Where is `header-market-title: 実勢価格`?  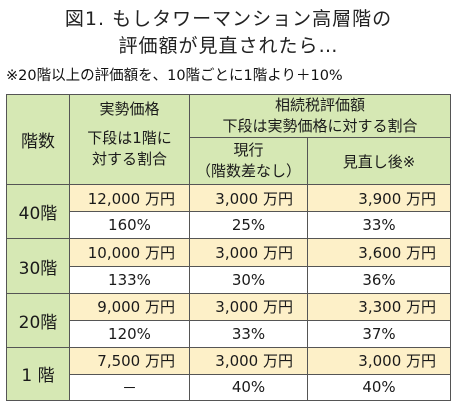
header-market-title: 実勢価格 is located at coordinates (129, 109).